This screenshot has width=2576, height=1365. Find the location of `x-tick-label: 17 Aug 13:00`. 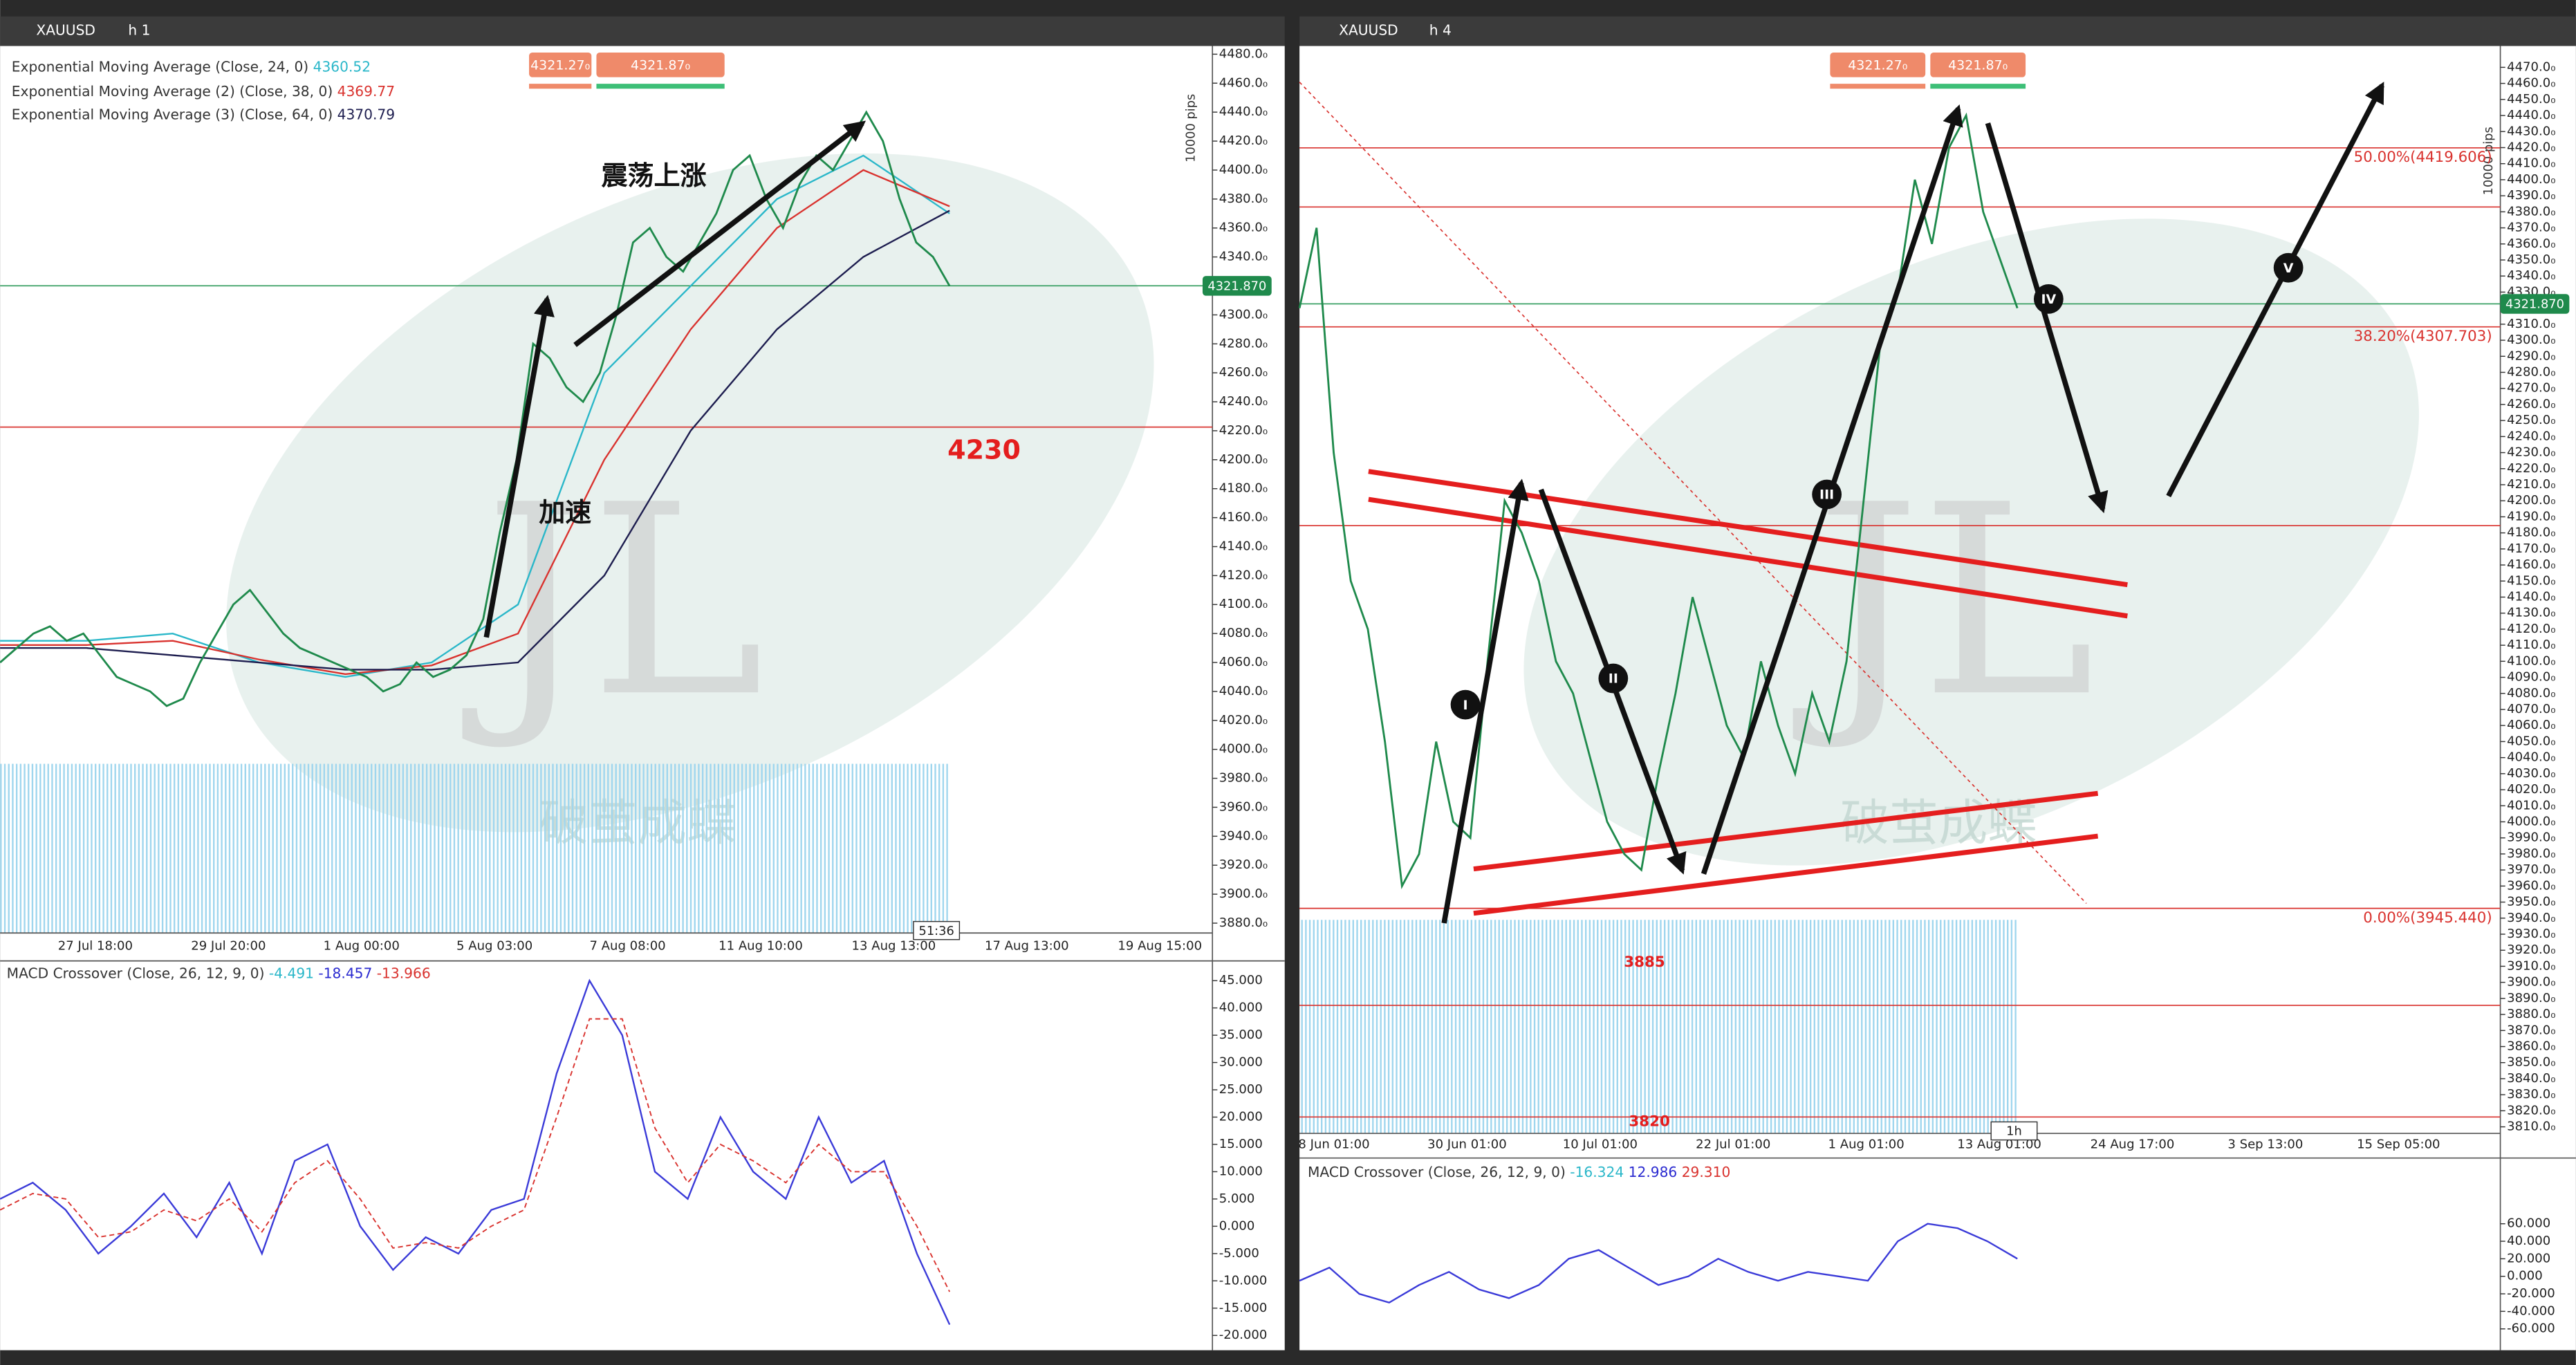

x-tick-label: 17 Aug 13:00 is located at coordinates (1027, 946).